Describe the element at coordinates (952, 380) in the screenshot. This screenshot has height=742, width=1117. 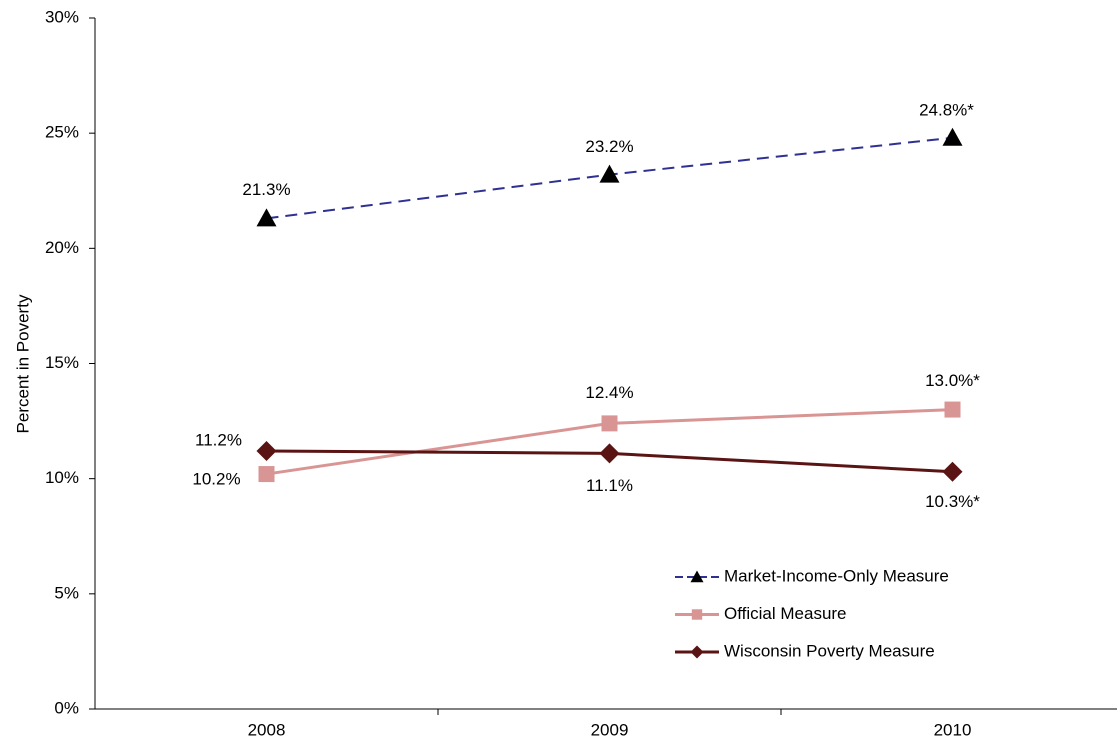
I see `data-label: 13.0%*` at that location.